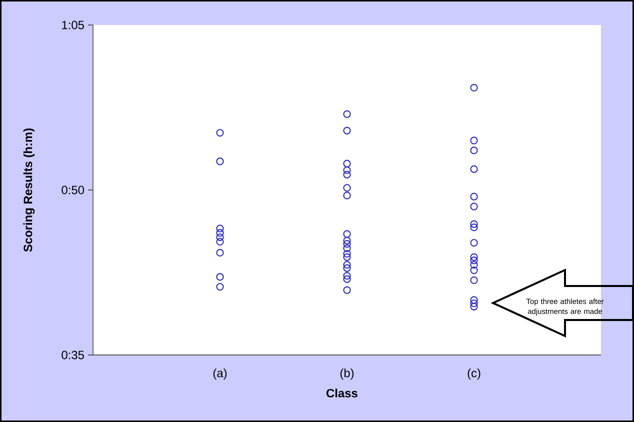 The image size is (634, 422). What do you see at coordinates (29, 190) in the screenshot?
I see `y-axis-title: Scoring Results (h:m)` at bounding box center [29, 190].